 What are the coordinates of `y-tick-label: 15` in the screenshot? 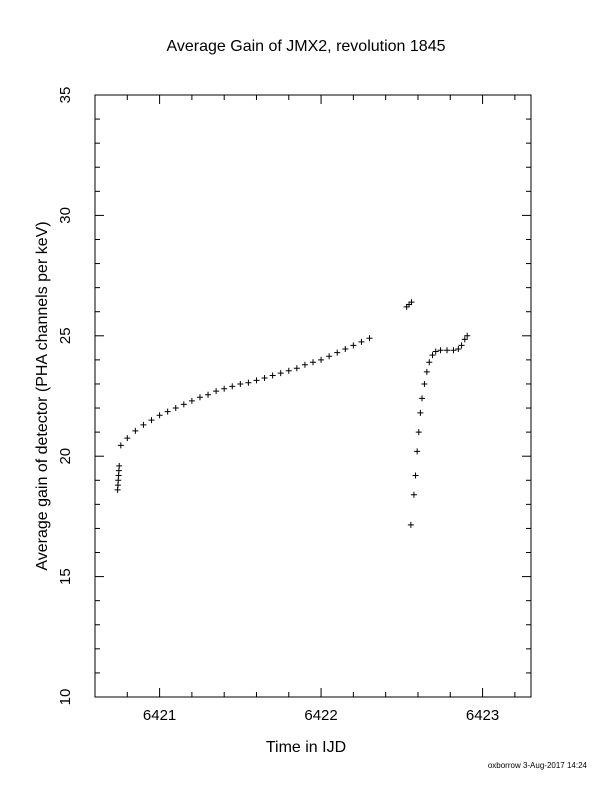 It's located at (65, 576).